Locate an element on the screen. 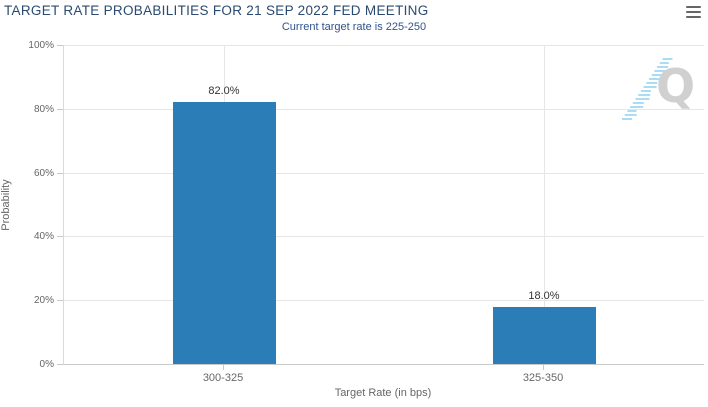 The image size is (708, 407). chart-subtitle: Current target rate is 225-250 is located at coordinates (354, 27).